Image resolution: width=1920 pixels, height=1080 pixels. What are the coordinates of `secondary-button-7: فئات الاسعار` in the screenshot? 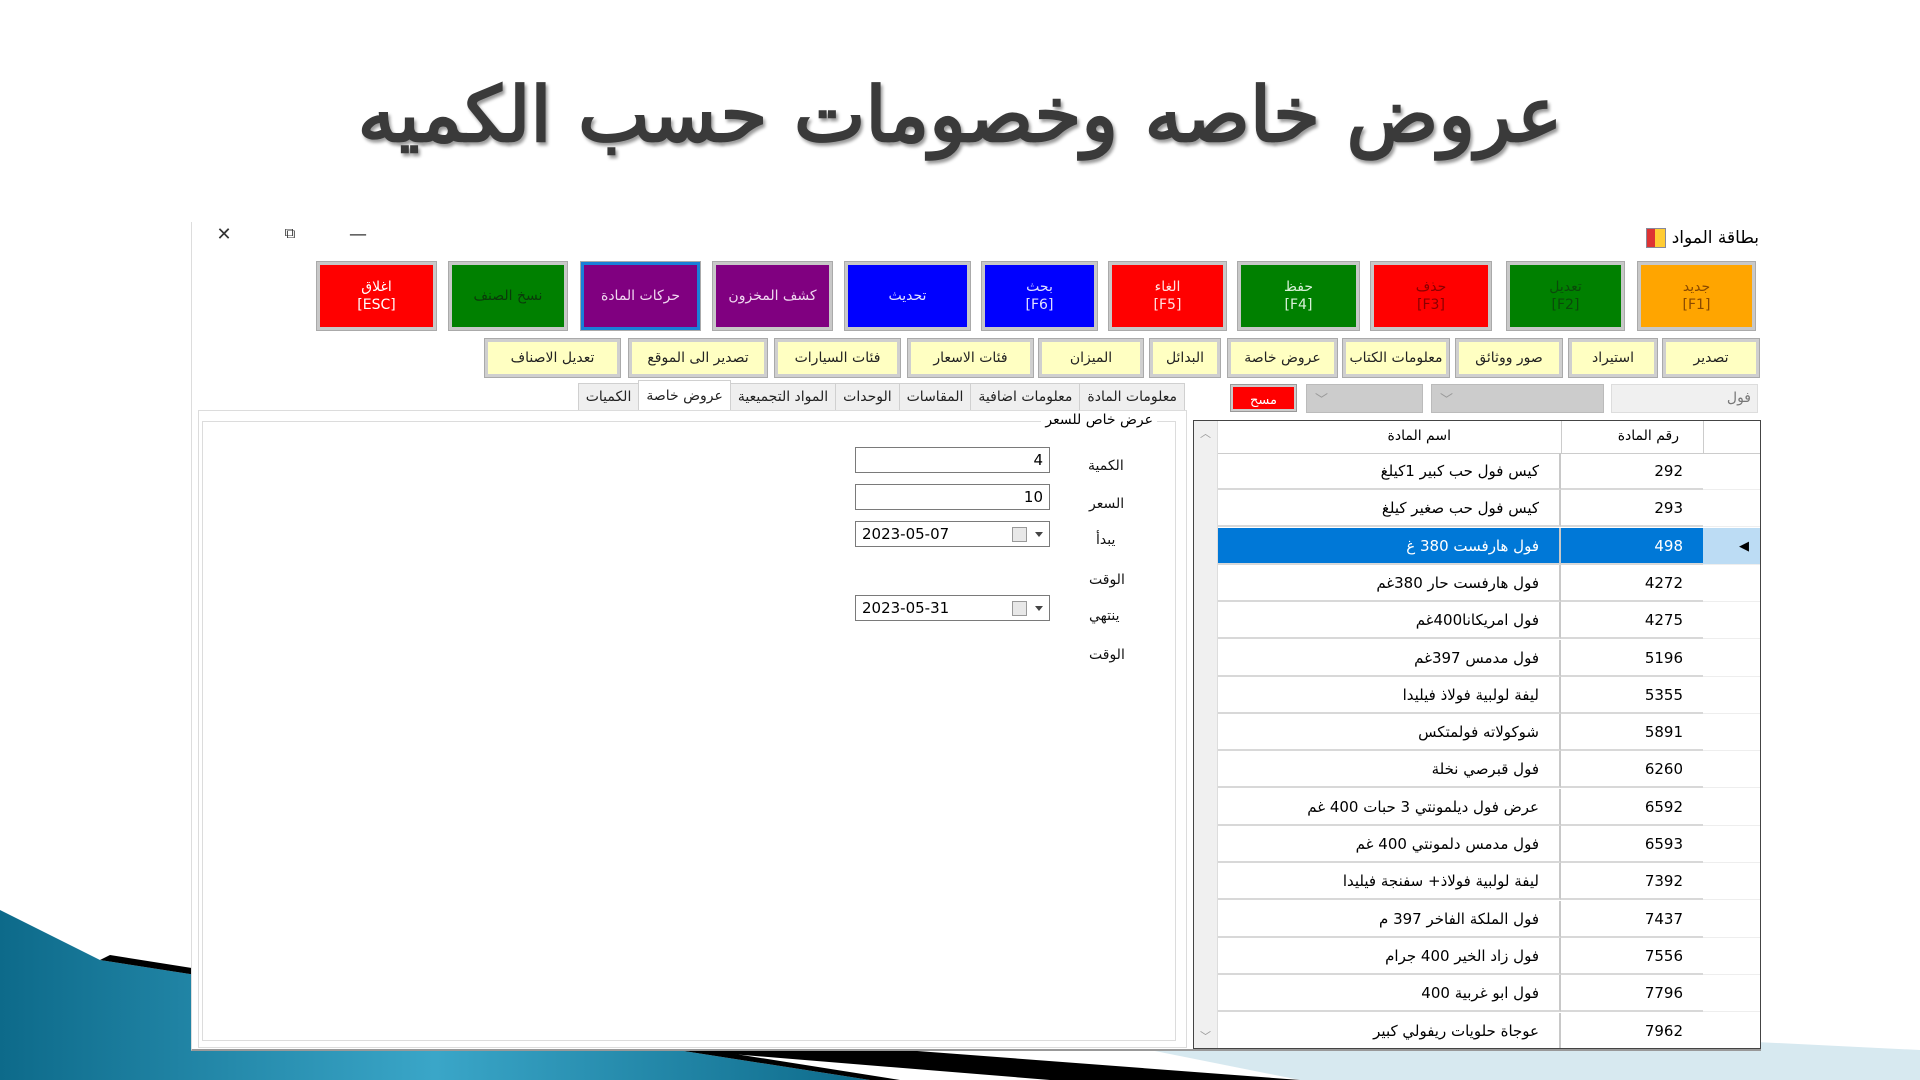 It's located at (970, 358).